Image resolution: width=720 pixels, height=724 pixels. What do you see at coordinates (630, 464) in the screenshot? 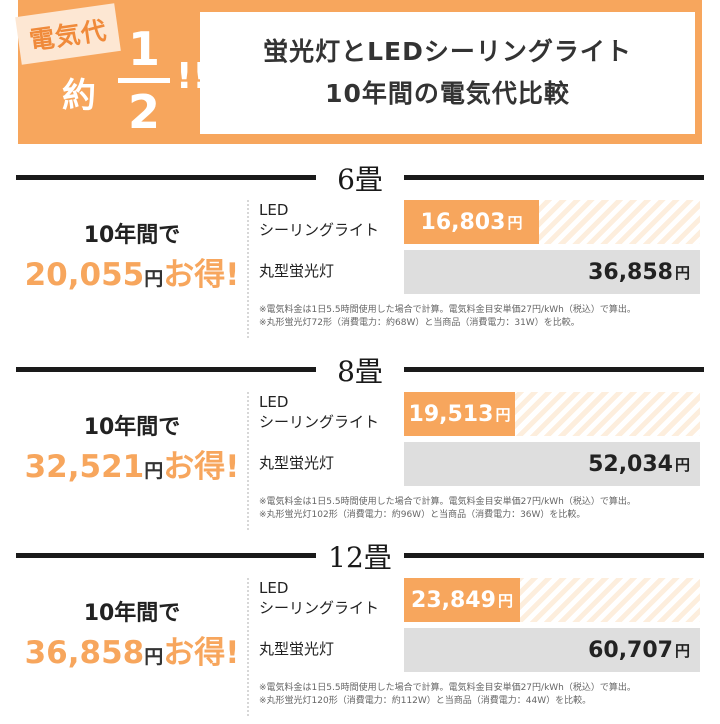
I see `fluorescent-cost-value: 52,034` at bounding box center [630, 464].